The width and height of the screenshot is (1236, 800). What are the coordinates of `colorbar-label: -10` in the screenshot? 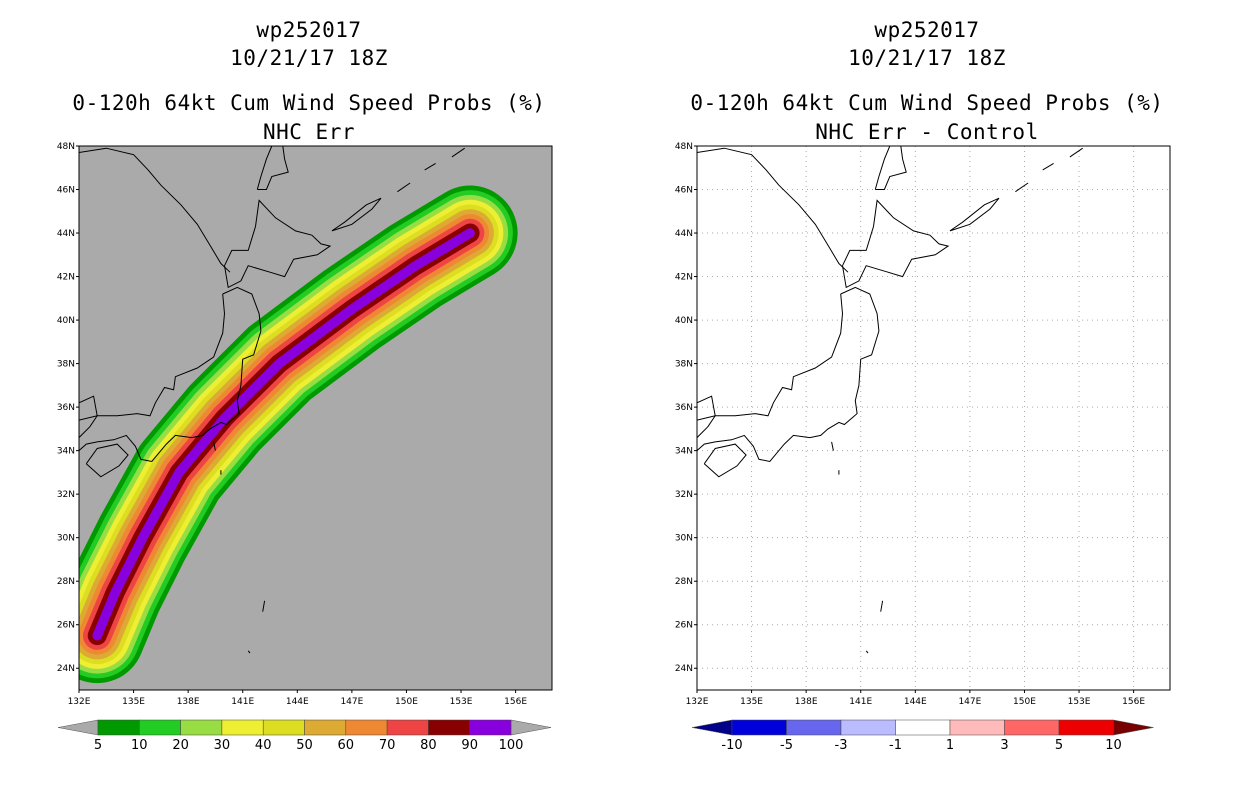 It's located at (731, 745).